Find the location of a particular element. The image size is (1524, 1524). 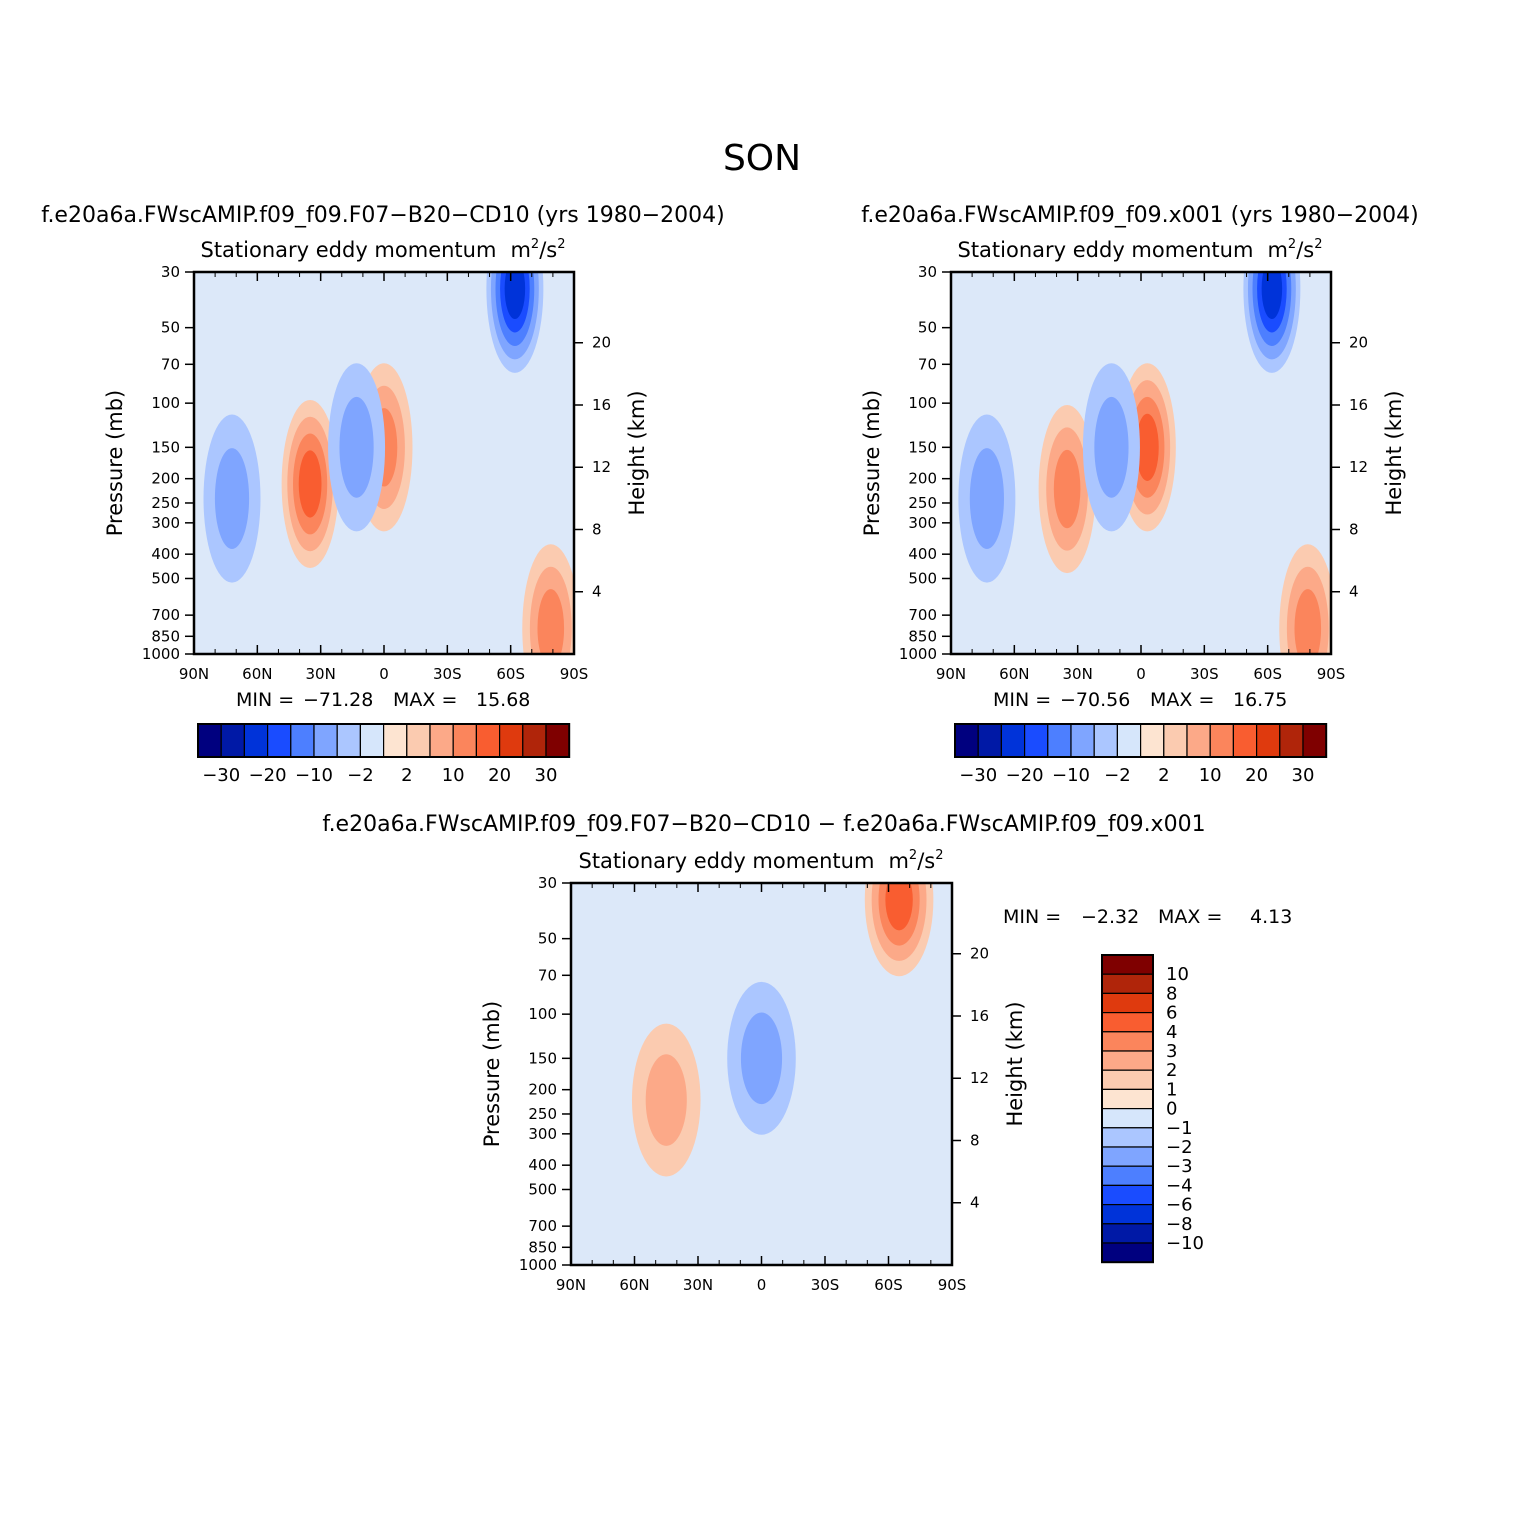

colorbar-label: 2 is located at coordinates (406, 775).